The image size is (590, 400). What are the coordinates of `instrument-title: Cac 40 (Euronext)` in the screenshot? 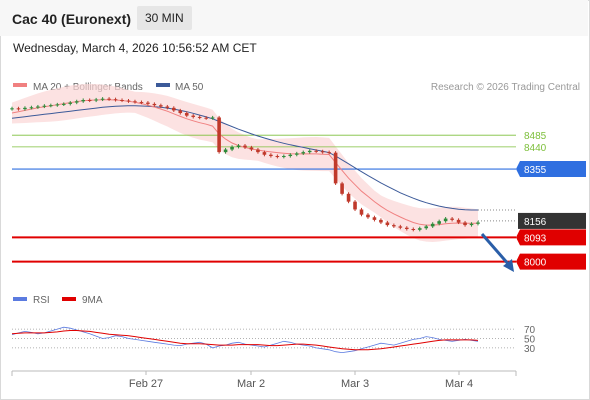 It's located at (72, 19).